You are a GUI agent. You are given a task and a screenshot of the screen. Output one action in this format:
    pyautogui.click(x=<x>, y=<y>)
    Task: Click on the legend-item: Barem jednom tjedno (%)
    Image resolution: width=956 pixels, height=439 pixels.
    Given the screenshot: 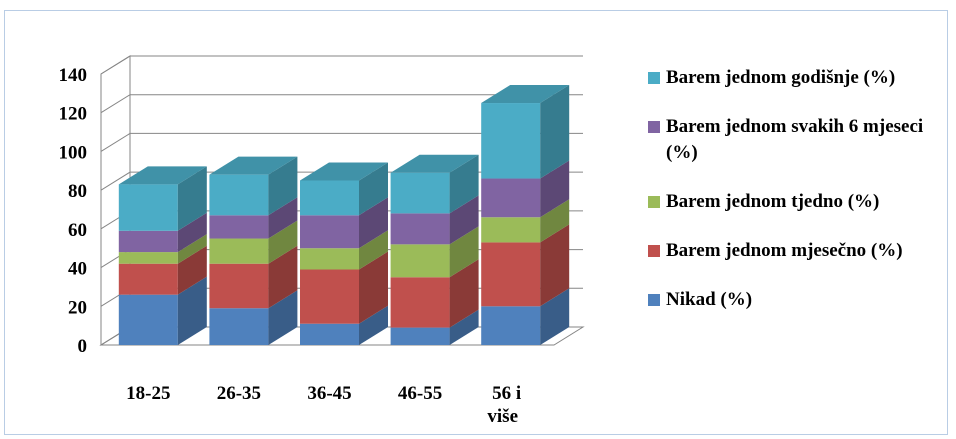 What is the action you would take?
    pyautogui.click(x=801, y=202)
    